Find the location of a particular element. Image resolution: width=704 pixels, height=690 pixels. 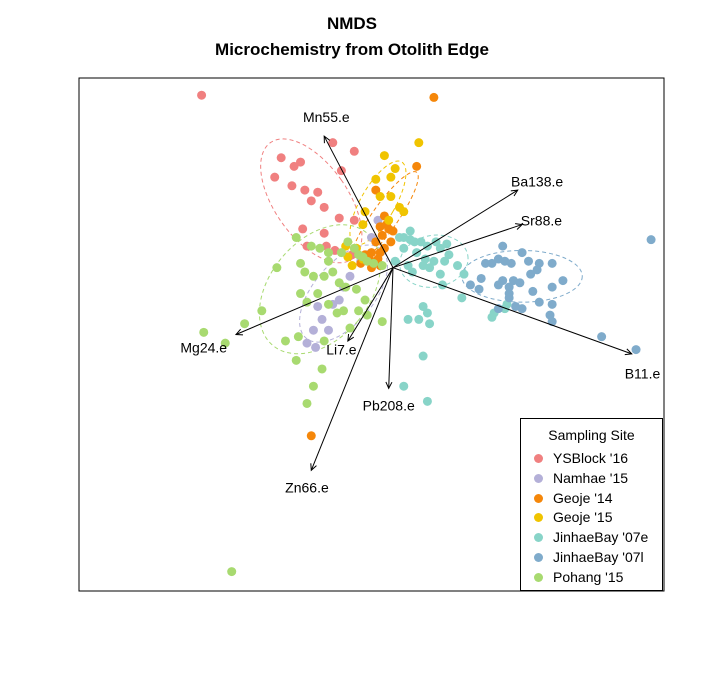

vector-label-b11-e: B11.e is located at coordinates (643, 373).